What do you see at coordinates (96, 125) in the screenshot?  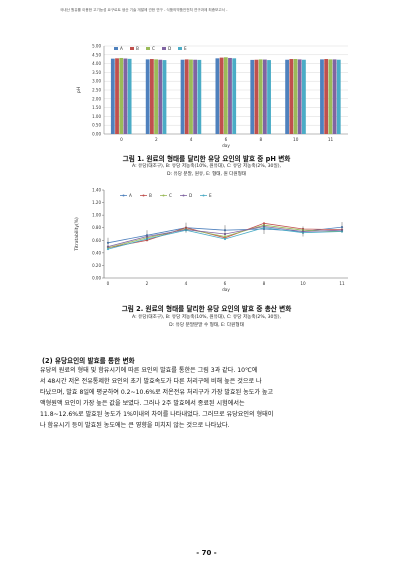 I see `y-tick-label: 0.50` at bounding box center [96, 125].